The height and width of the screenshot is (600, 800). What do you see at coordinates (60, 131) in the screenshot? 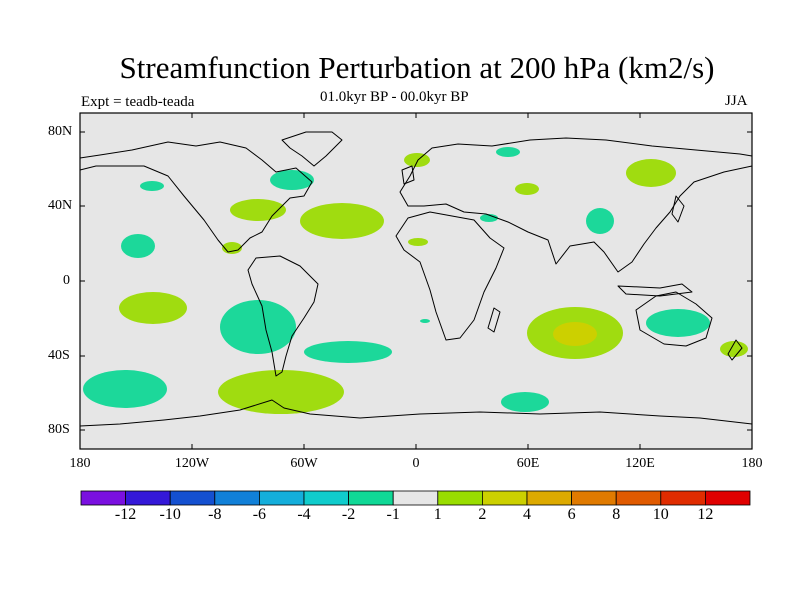
I see `lat-label-80n: 80N` at bounding box center [60, 131].